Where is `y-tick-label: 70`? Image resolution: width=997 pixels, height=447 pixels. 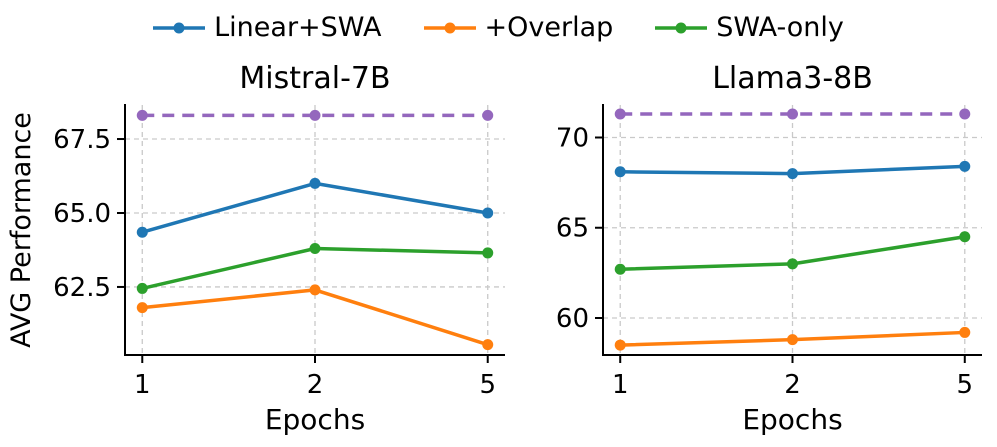 y-tick-label: 70 is located at coordinates (572, 138).